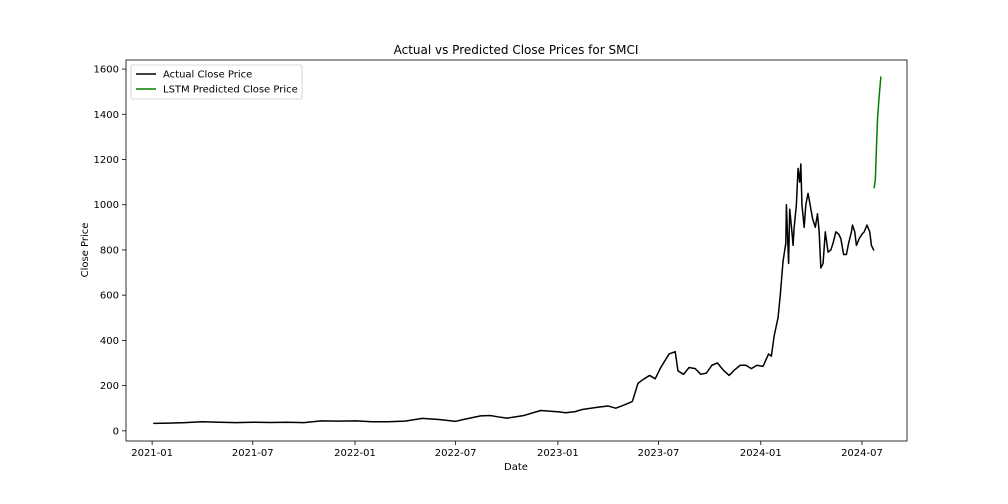 The height and width of the screenshot is (504, 1008). What do you see at coordinates (659, 453) in the screenshot?
I see `x-tick-label: 2023-07` at bounding box center [659, 453].